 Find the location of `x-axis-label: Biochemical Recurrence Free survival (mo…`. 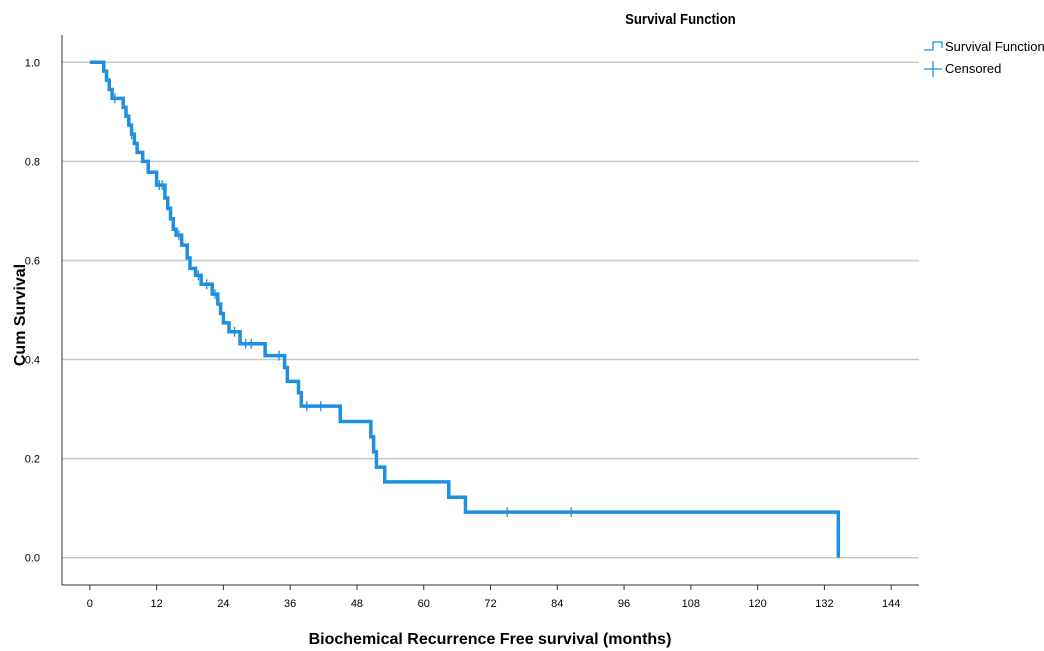

x-axis-label: Biochemical Recurrence Free survival (mo… is located at coordinates (490, 639).